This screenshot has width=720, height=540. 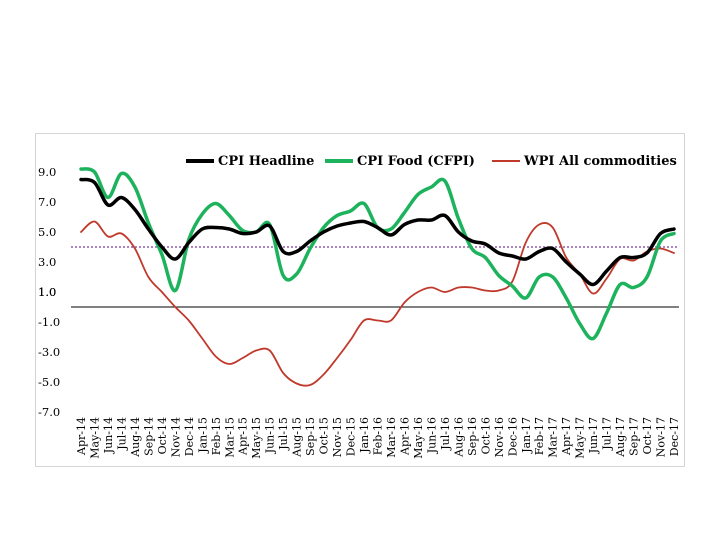 What do you see at coordinates (539, 436) in the screenshot?
I see `x-tick-label: Feb-17` at bounding box center [539, 436].